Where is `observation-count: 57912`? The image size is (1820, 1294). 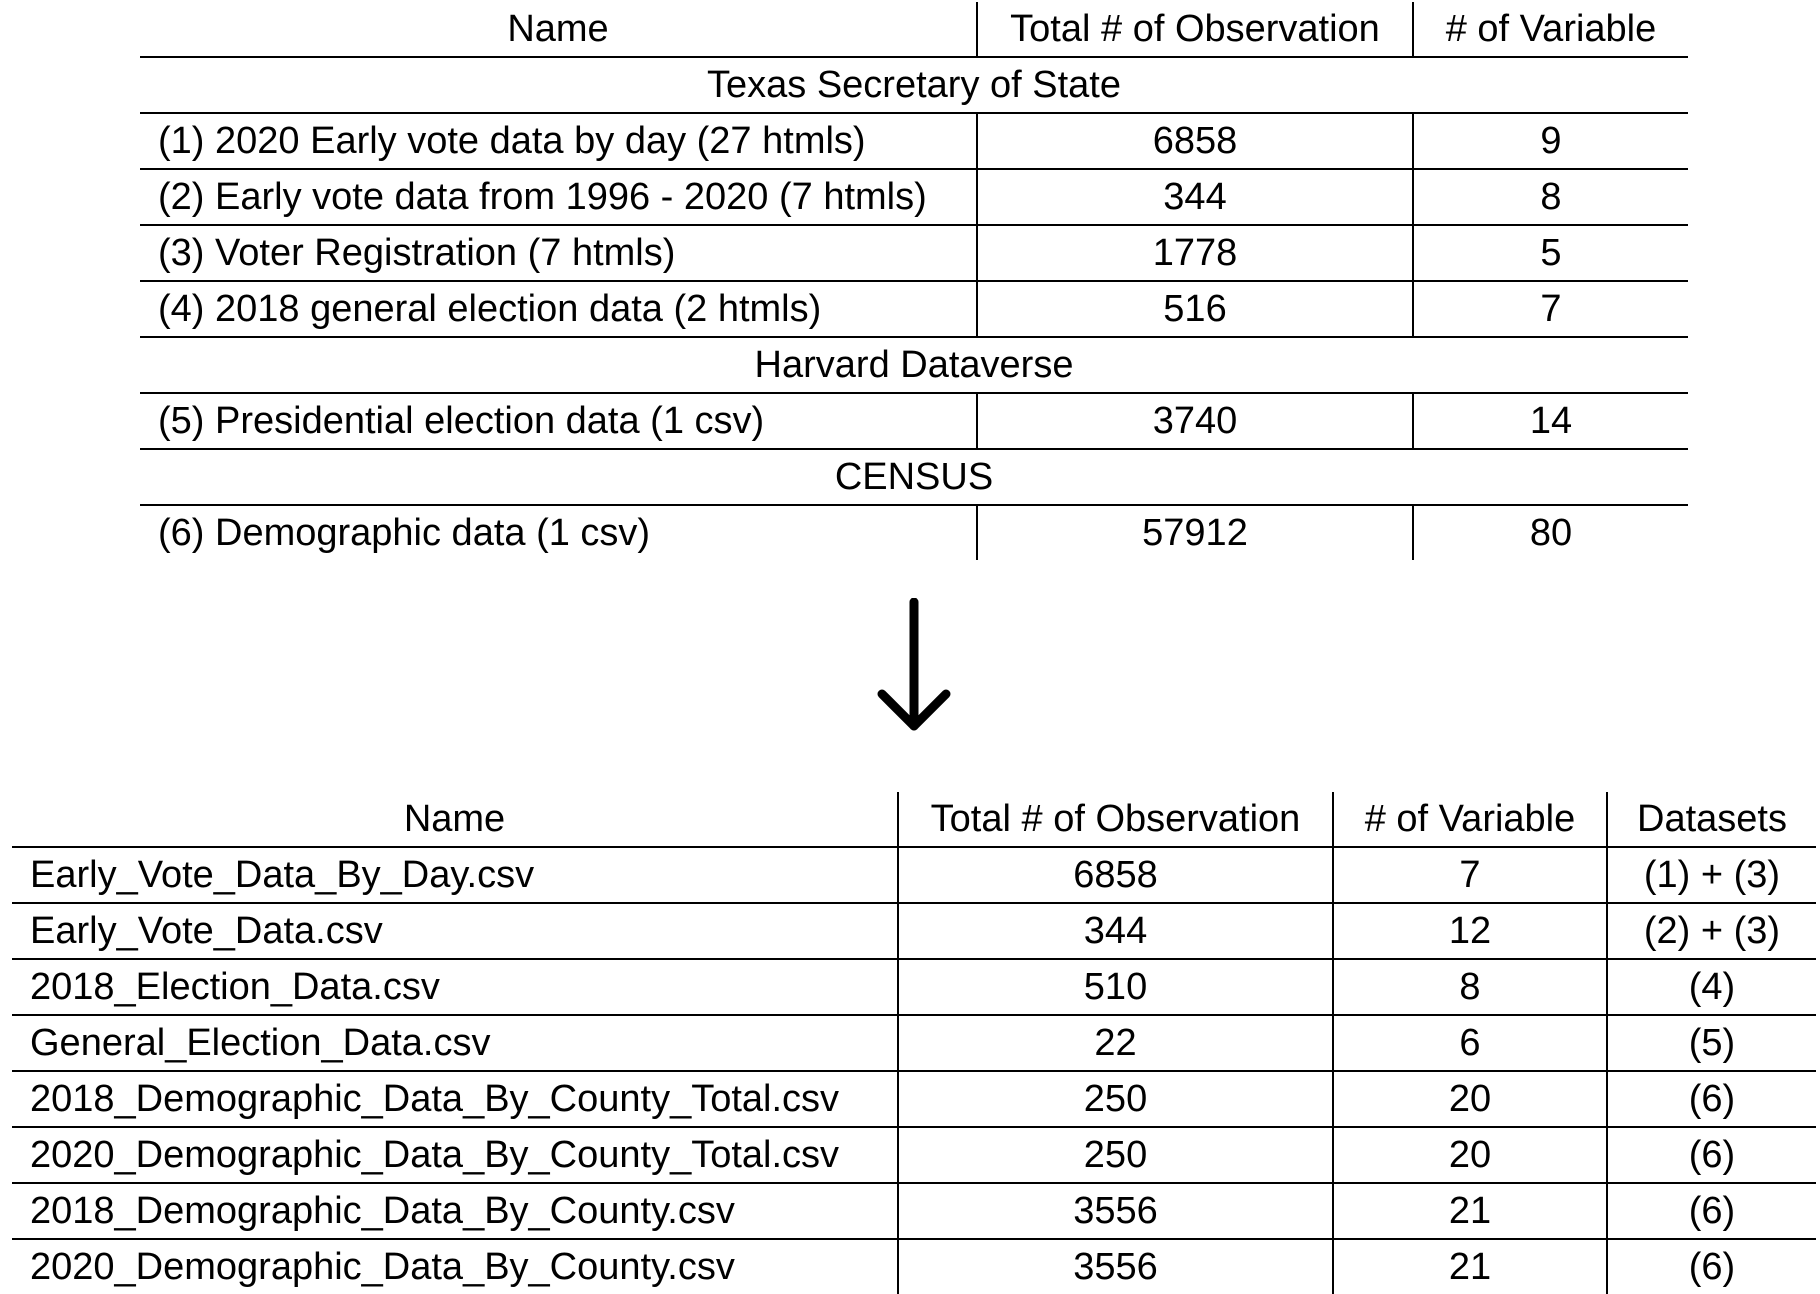 observation-count: 57912 is located at coordinates (1194, 532).